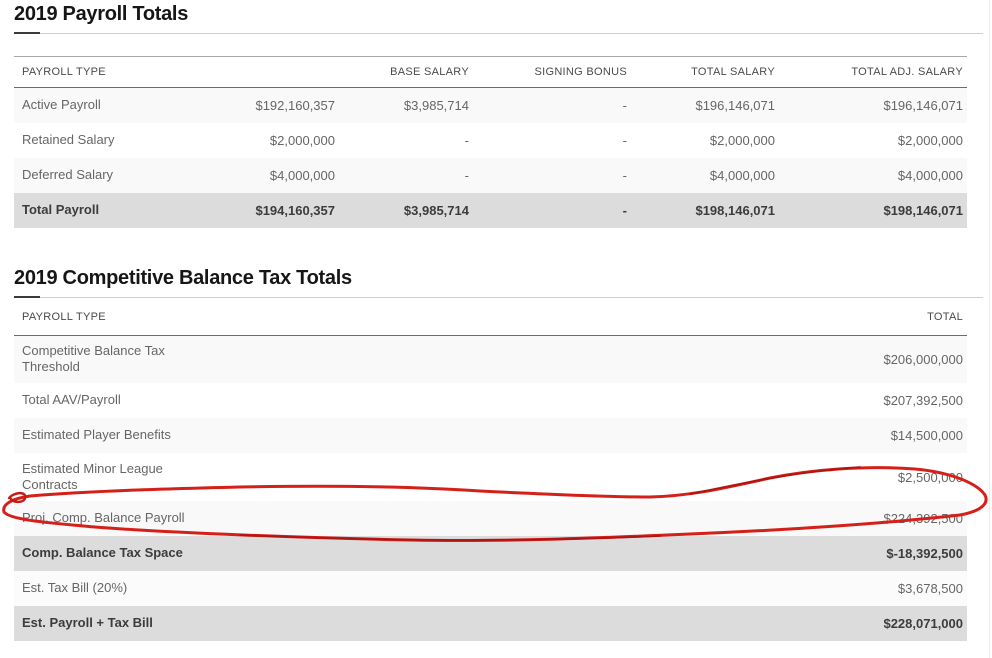 The height and width of the screenshot is (658, 992). What do you see at coordinates (705, 72) in the screenshot?
I see `column-header-total-salary: TOTAL SALARY` at bounding box center [705, 72].